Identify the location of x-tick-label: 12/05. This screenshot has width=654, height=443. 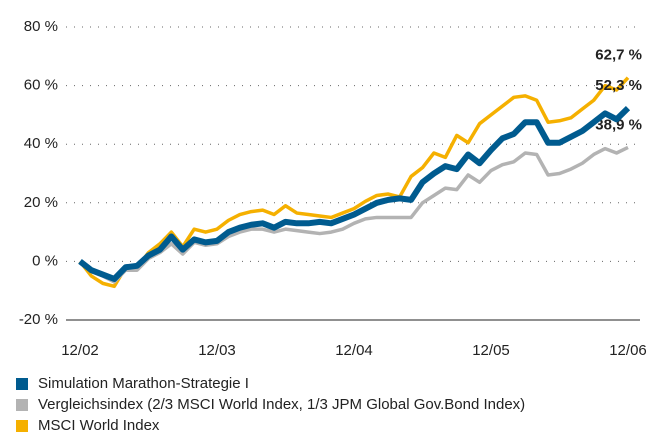
(491, 350).